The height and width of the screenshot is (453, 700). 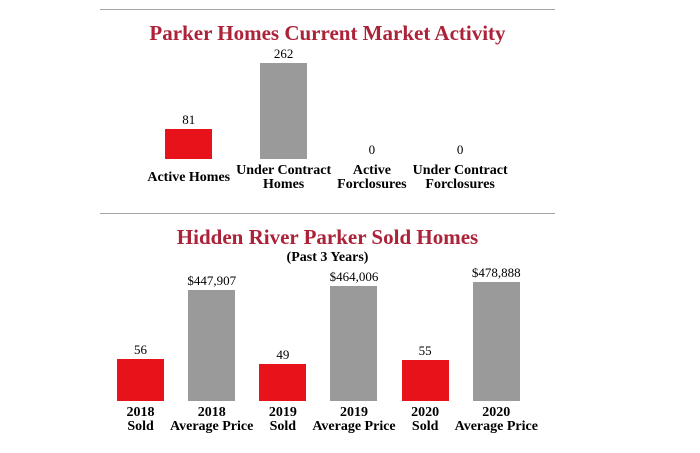 What do you see at coordinates (425, 419) in the screenshot?
I see `bar-category-label: 2020 Sold` at bounding box center [425, 419].